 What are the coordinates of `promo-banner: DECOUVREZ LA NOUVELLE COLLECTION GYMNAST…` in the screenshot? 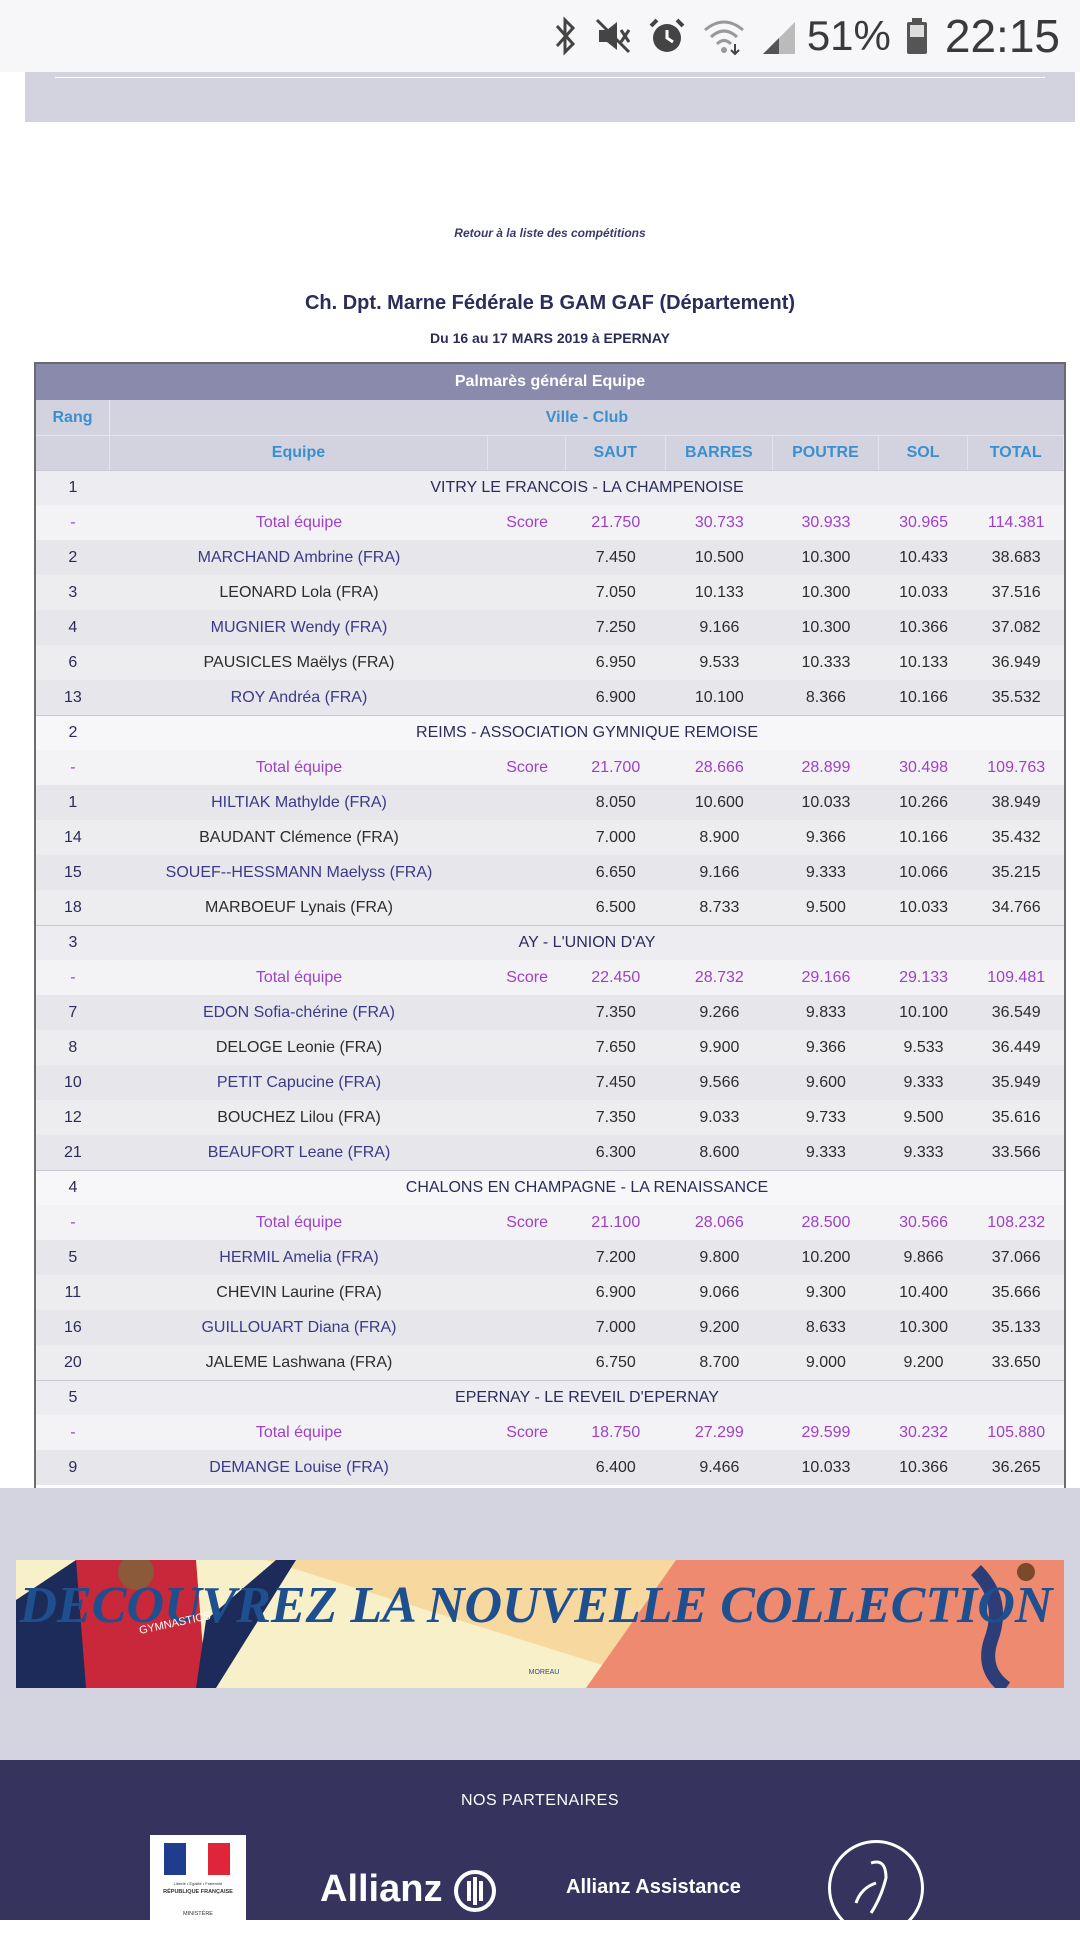 It's located at (540, 1624).